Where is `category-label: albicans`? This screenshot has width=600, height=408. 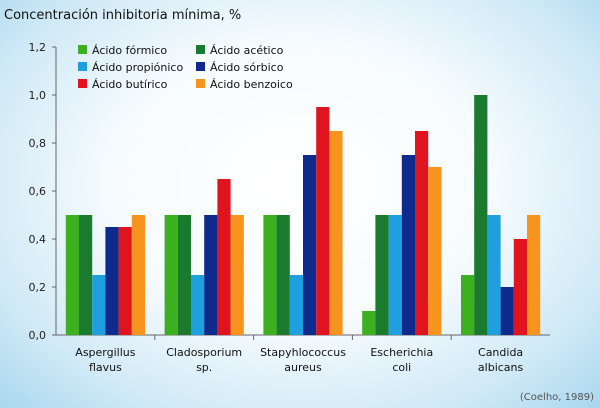
category-label: albicans is located at coordinates (501, 367).